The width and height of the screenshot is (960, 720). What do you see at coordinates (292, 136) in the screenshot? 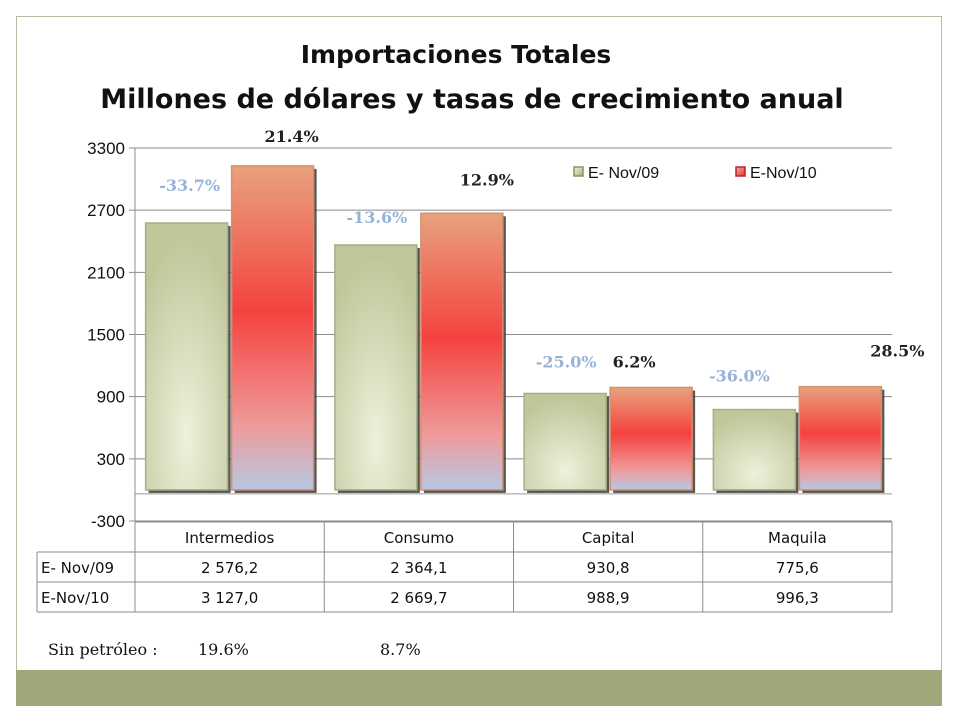
I see `growth-label: 21.4%` at bounding box center [292, 136].